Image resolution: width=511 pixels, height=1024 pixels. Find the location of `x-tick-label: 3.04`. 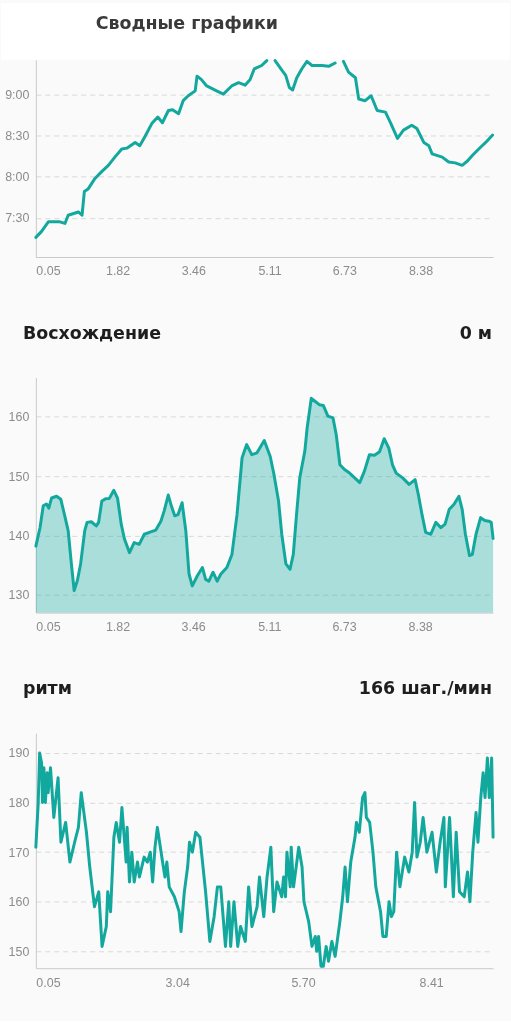

x-tick-label: 3.04 is located at coordinates (177, 982).